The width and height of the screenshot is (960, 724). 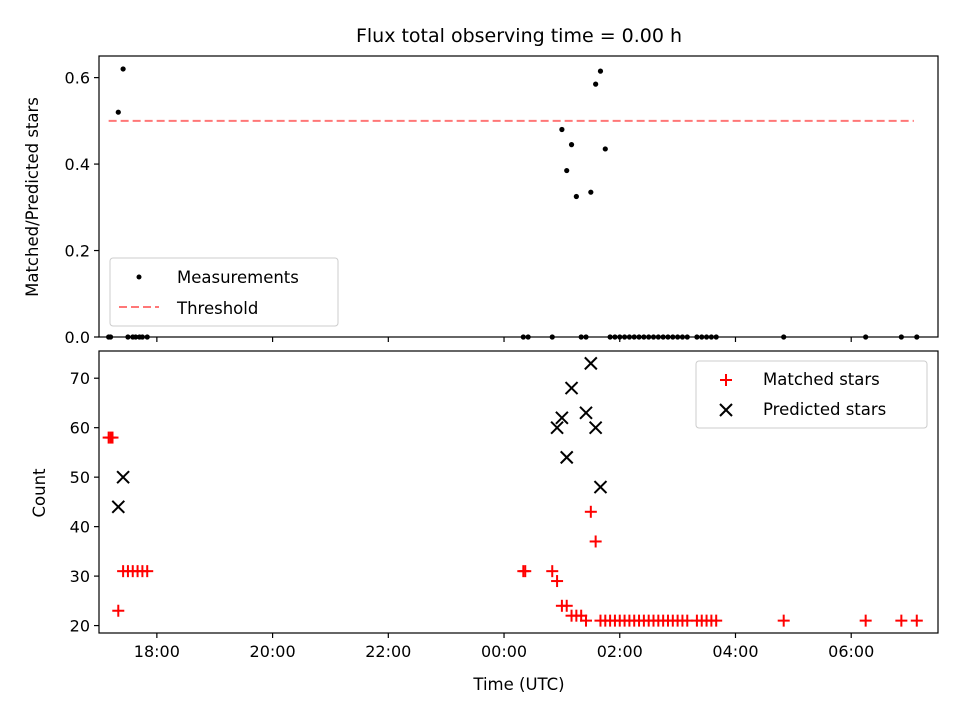 I want to click on top-legend-box, so click(x=224, y=292).